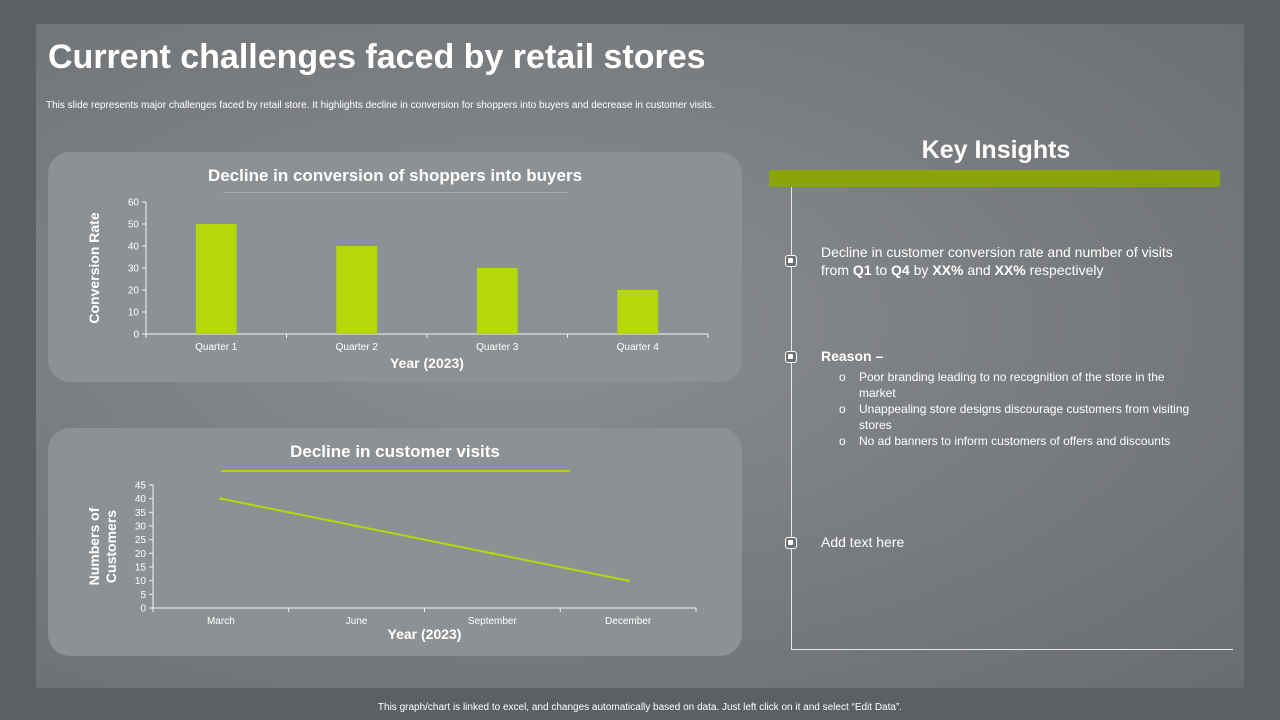 This screenshot has height=720, width=1280. I want to click on x-tick-label: Quarter 1, so click(216, 347).